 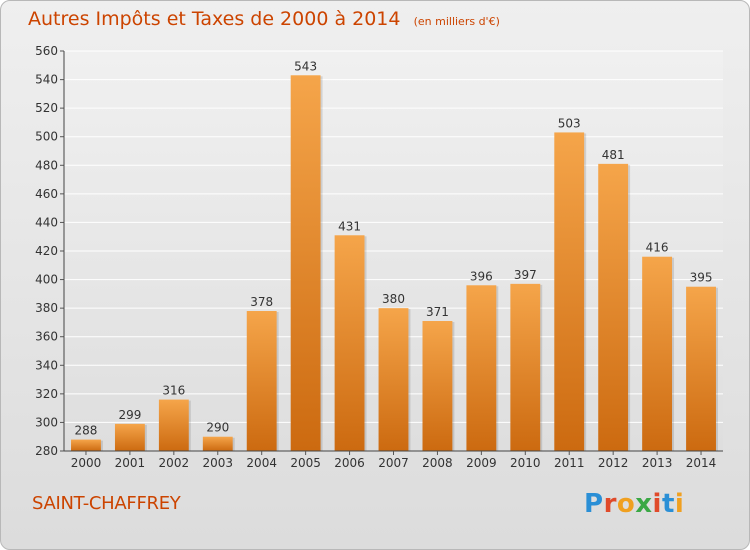 I want to click on y-tick-label: 460, so click(x=46, y=194).